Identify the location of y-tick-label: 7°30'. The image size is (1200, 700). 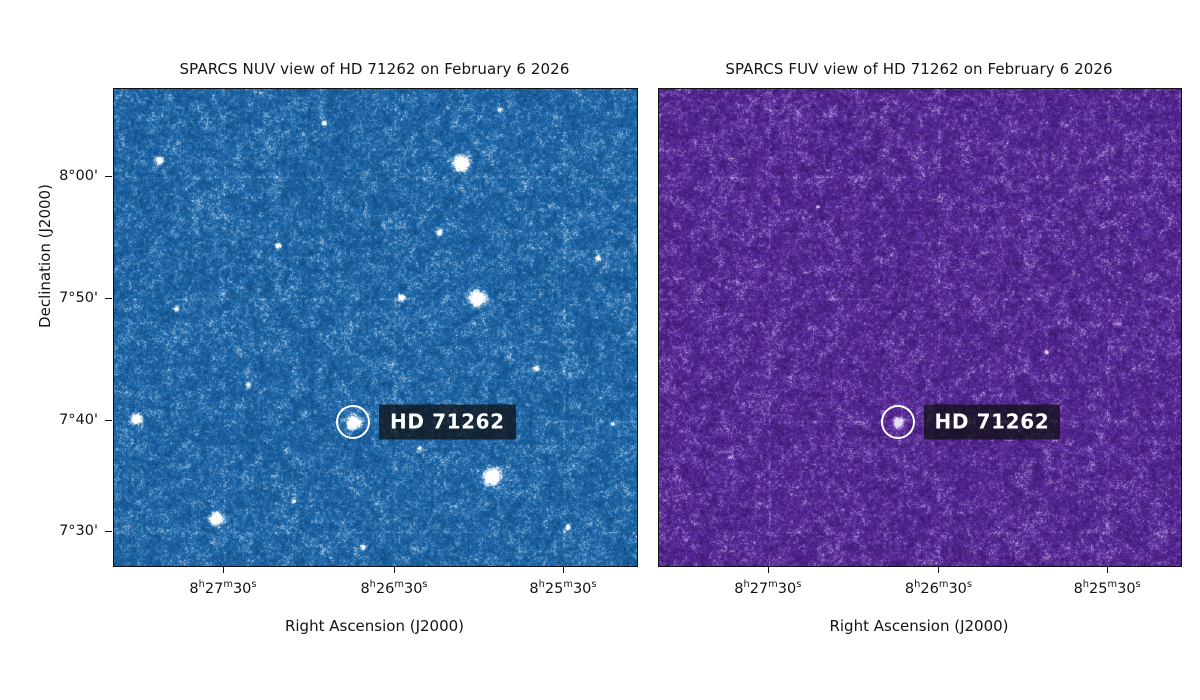
(78, 530).